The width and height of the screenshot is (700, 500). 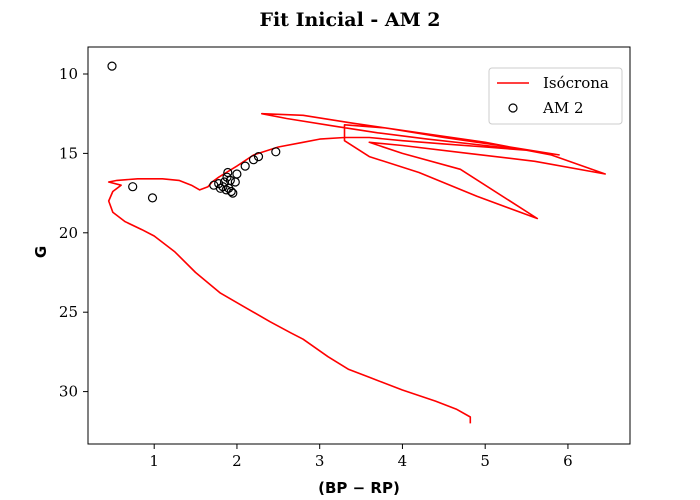 I want to click on y-tick-label: 25, so click(x=68, y=312).